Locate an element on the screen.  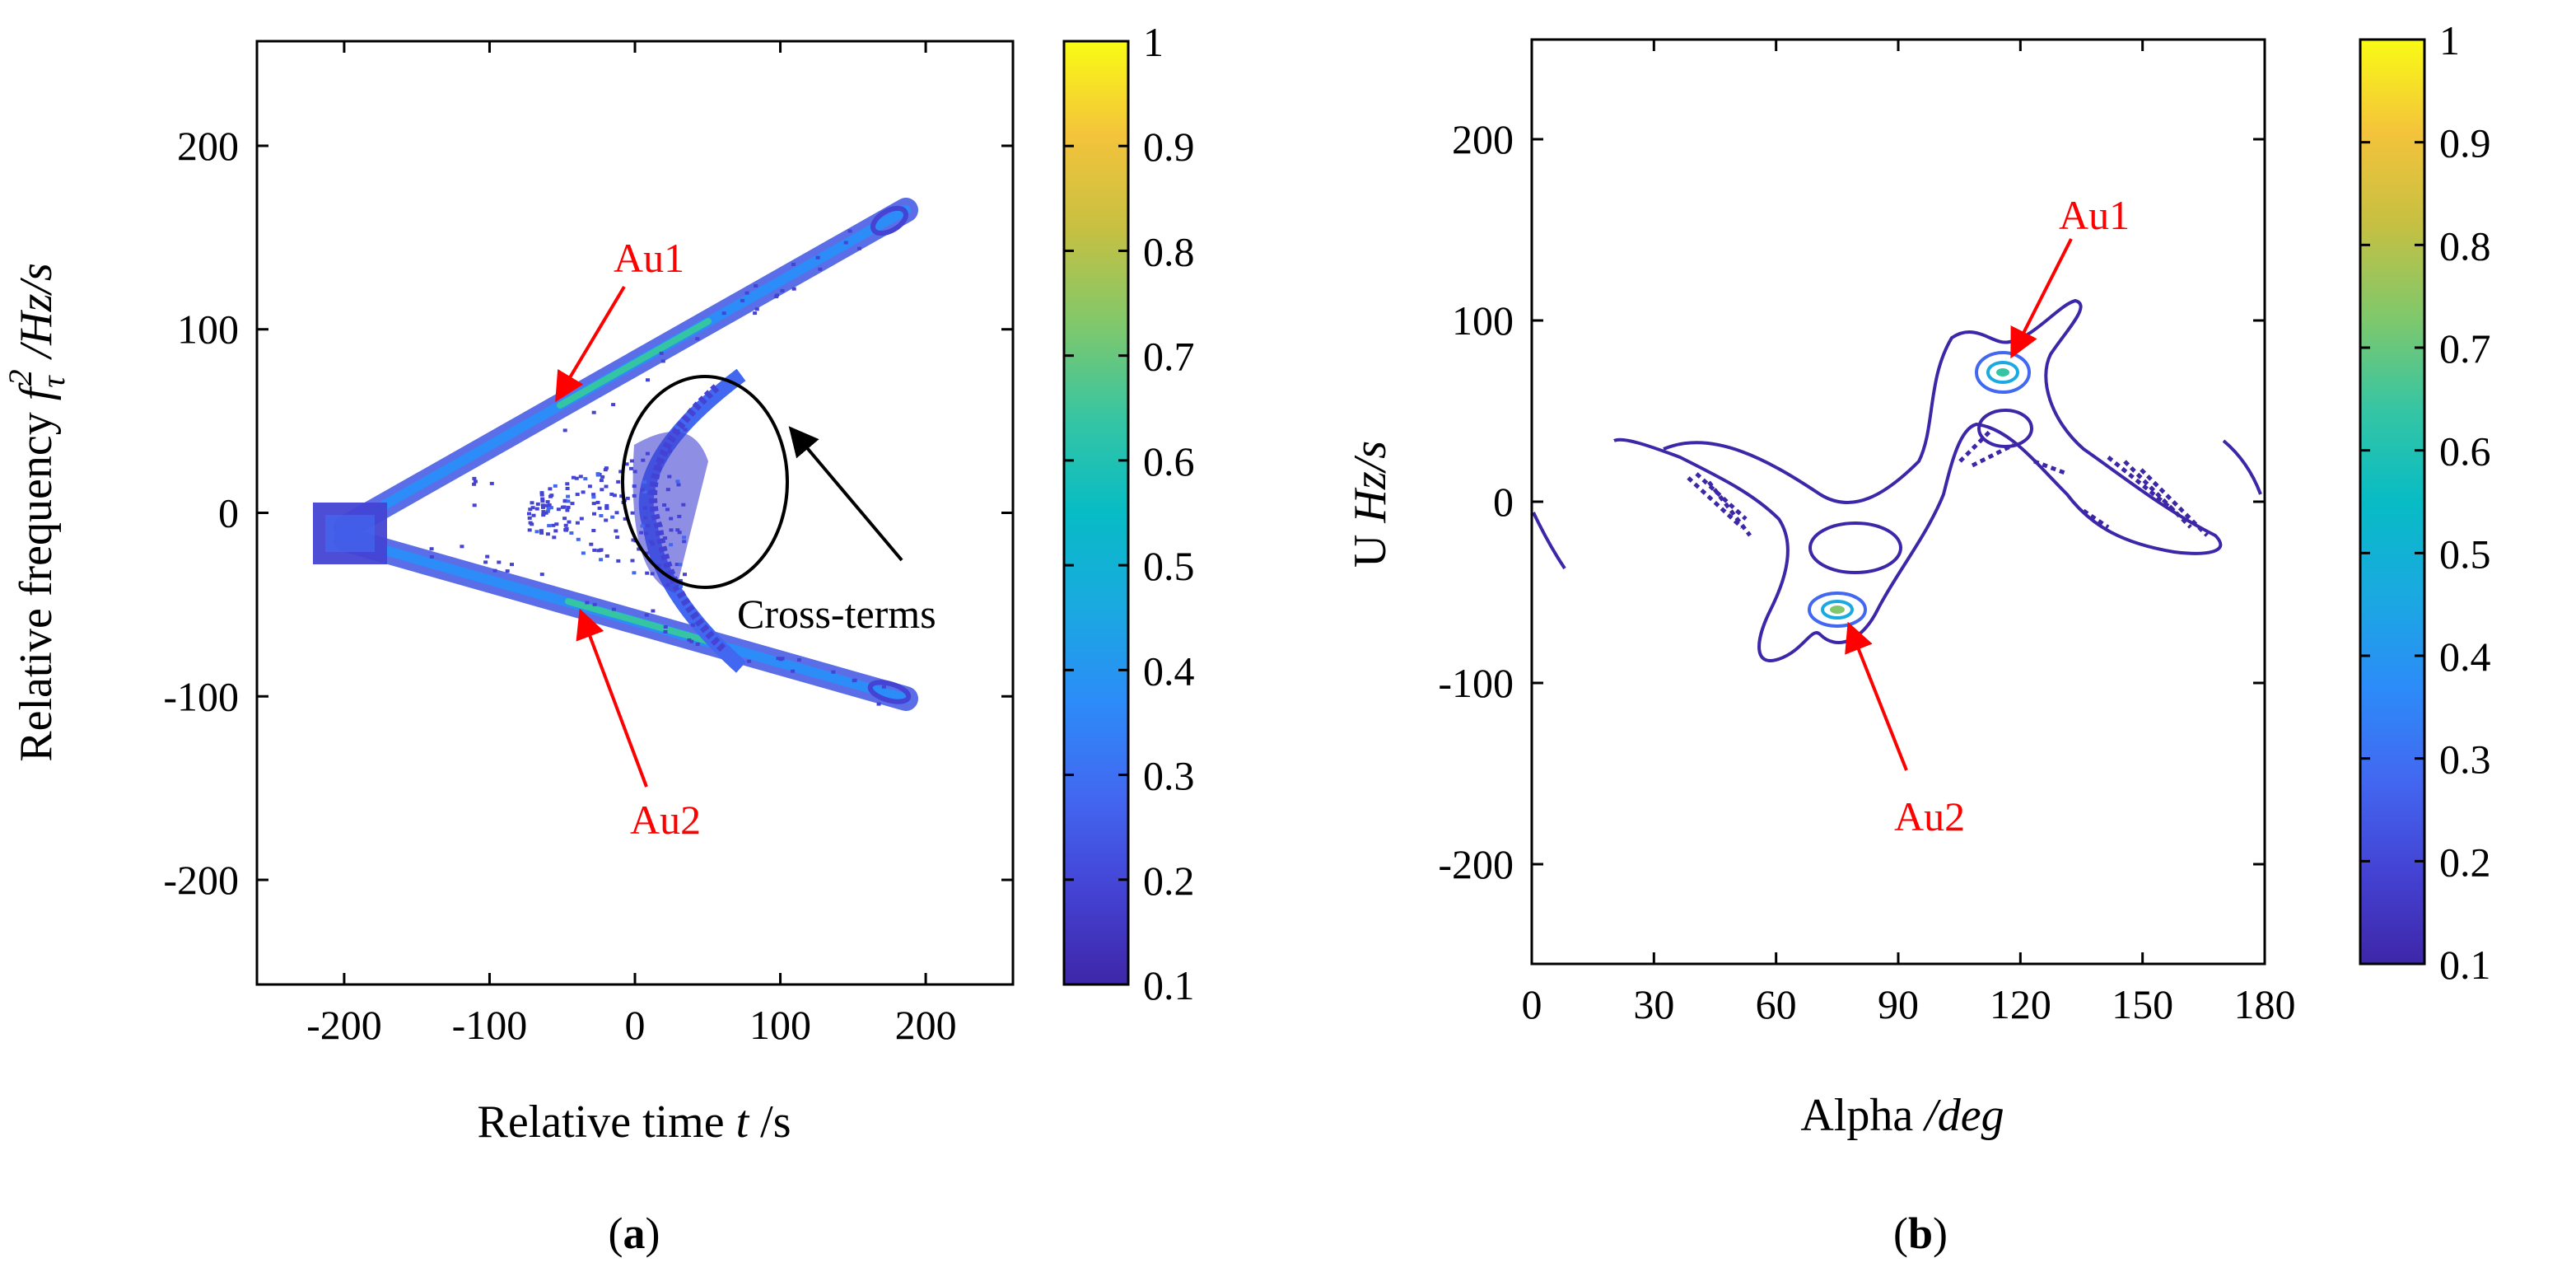
cross-terms-arrow is located at coordinates (845, 494).